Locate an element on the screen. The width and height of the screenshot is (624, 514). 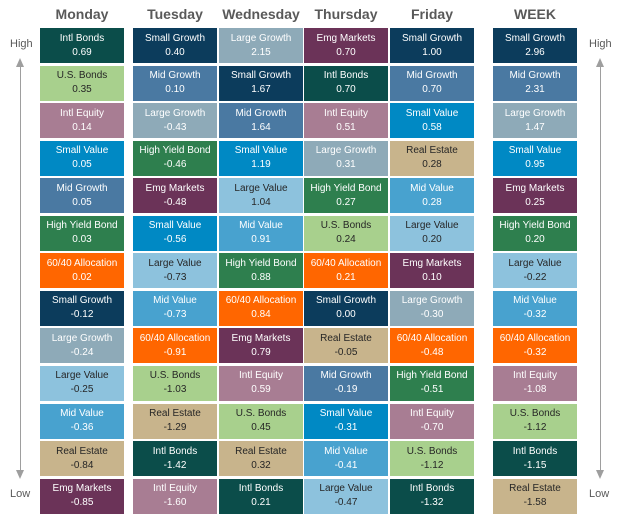
return-value: -0.05 is located at coordinates (346, 352).